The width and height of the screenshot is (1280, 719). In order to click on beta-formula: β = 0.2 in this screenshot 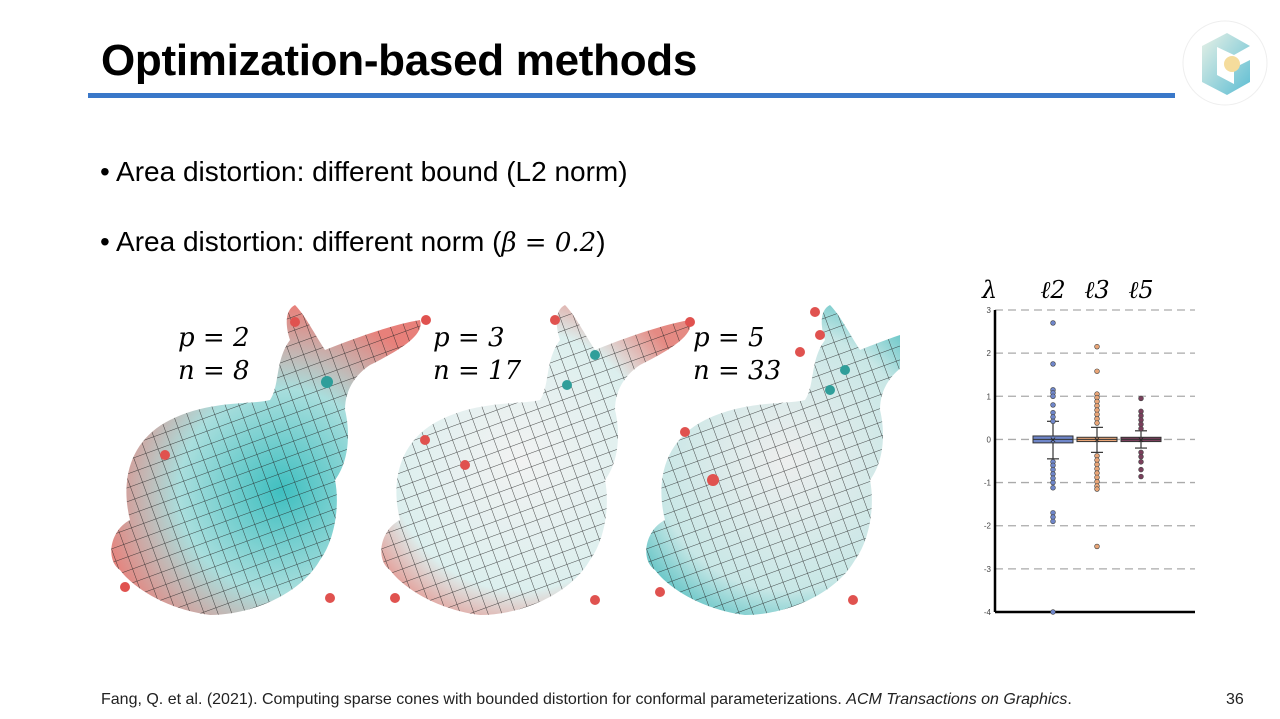, I will do `click(549, 243)`.